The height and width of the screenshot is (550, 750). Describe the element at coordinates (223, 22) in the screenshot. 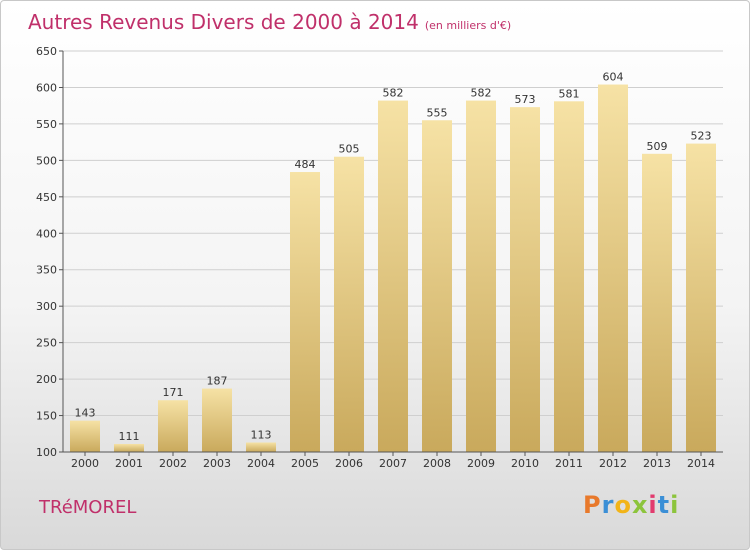

I see `title-text: Autres Revenus Divers de 2000 à 2014` at that location.